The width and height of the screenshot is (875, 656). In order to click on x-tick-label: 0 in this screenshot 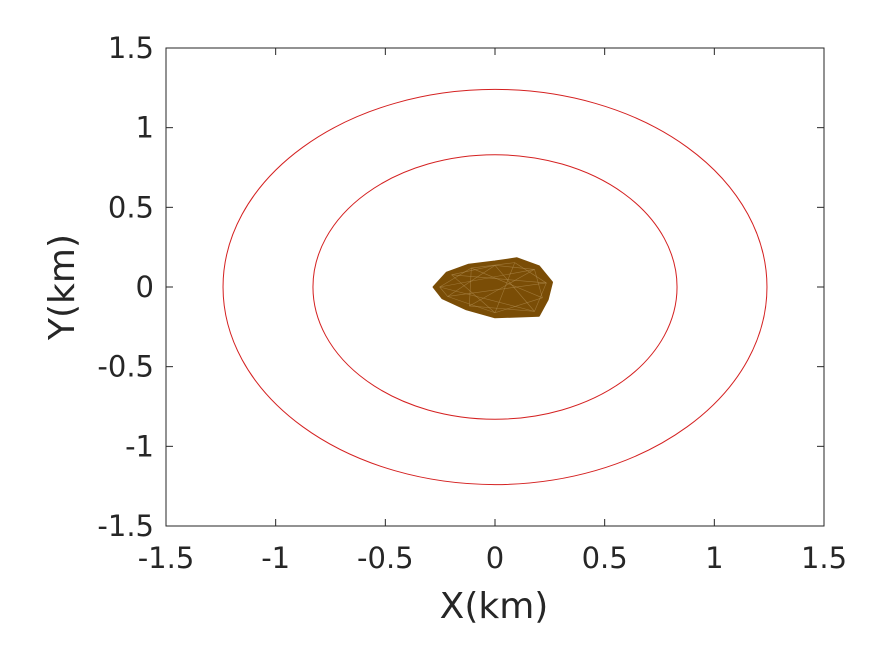, I will do `click(495, 558)`.